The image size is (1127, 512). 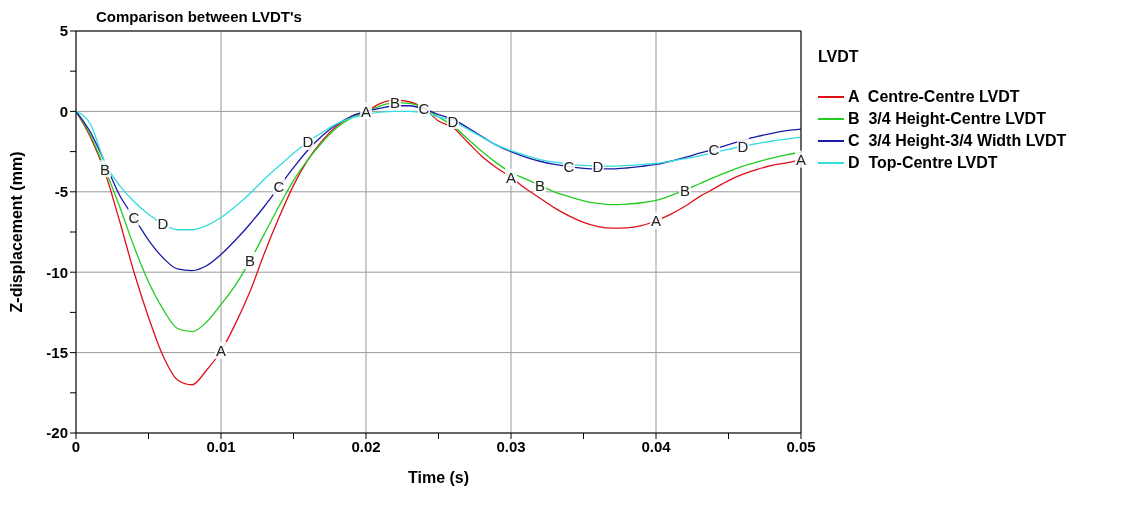 I want to click on y-tick-label: 0, so click(x=63, y=111).